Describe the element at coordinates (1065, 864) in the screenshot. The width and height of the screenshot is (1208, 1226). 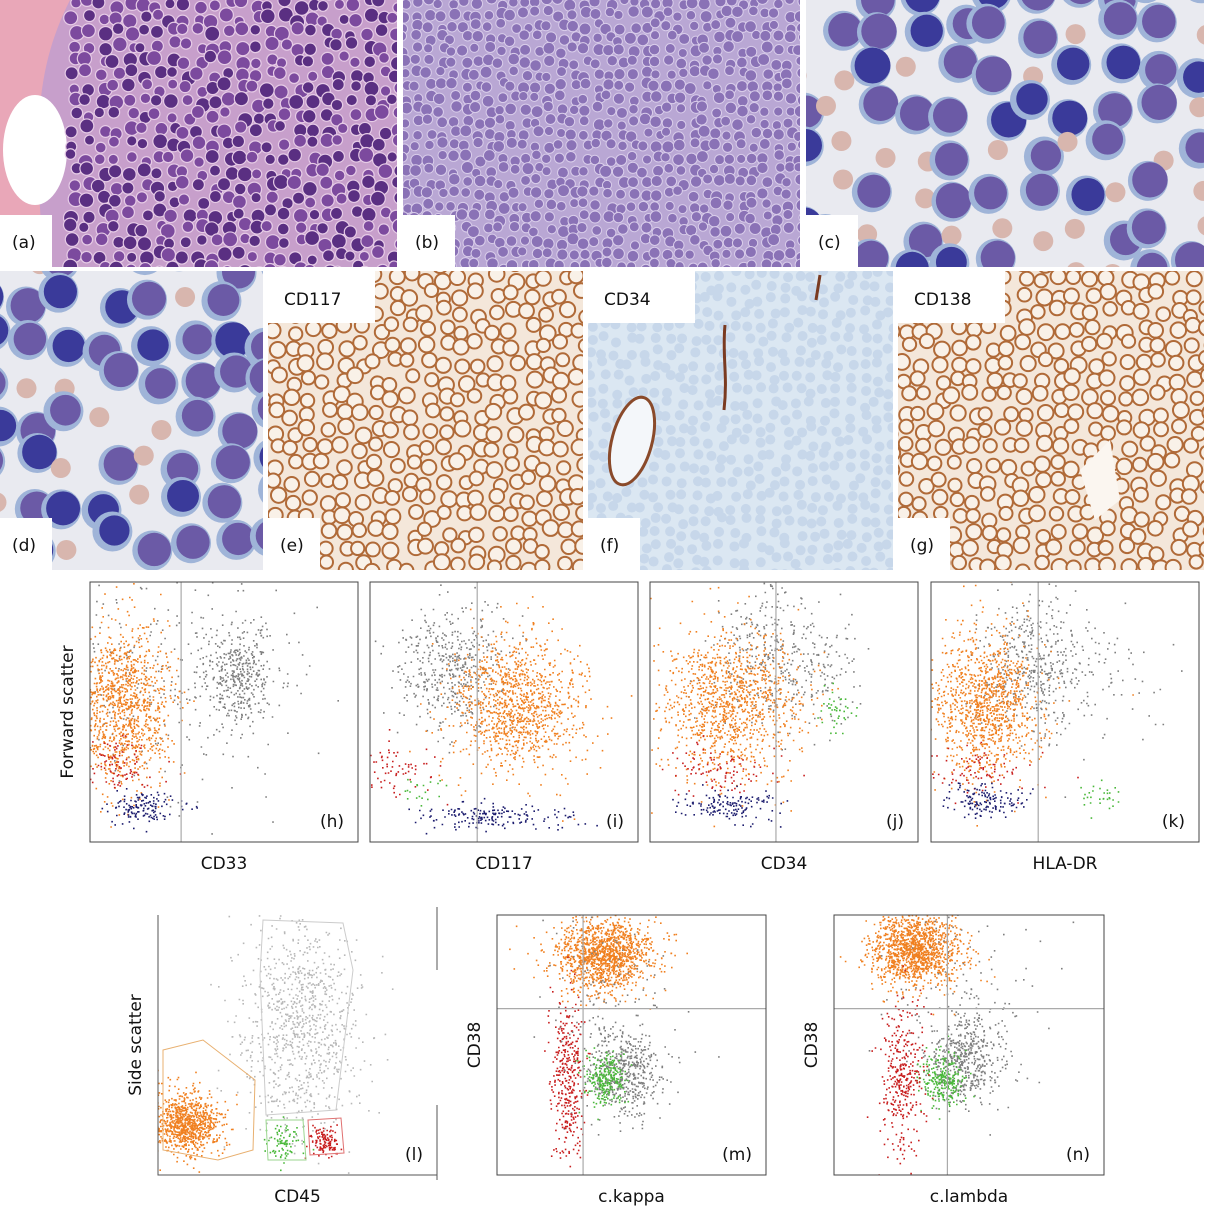
I see `x-axis-label: HLA-DR` at that location.